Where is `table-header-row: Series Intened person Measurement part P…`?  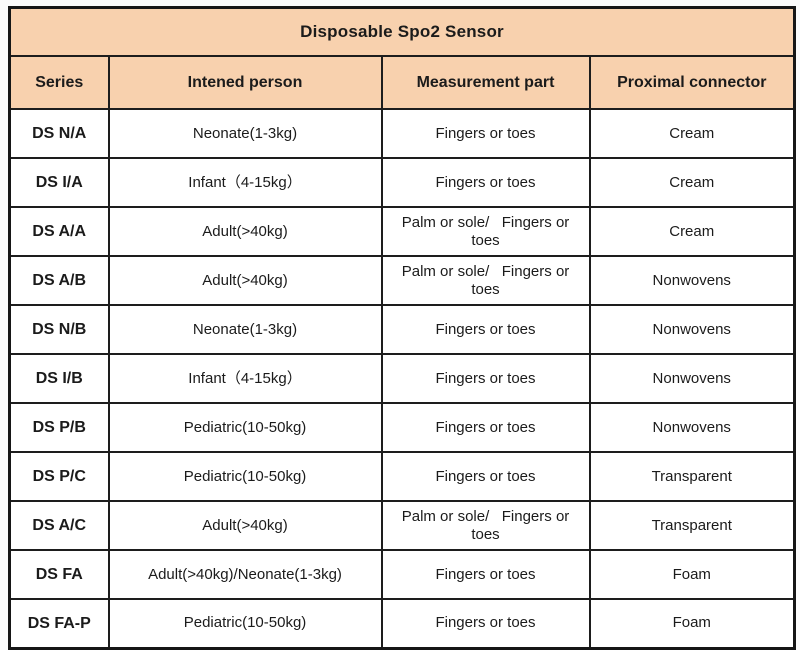
table-header-row: Series Intened person Measurement part P… is located at coordinates (402, 82).